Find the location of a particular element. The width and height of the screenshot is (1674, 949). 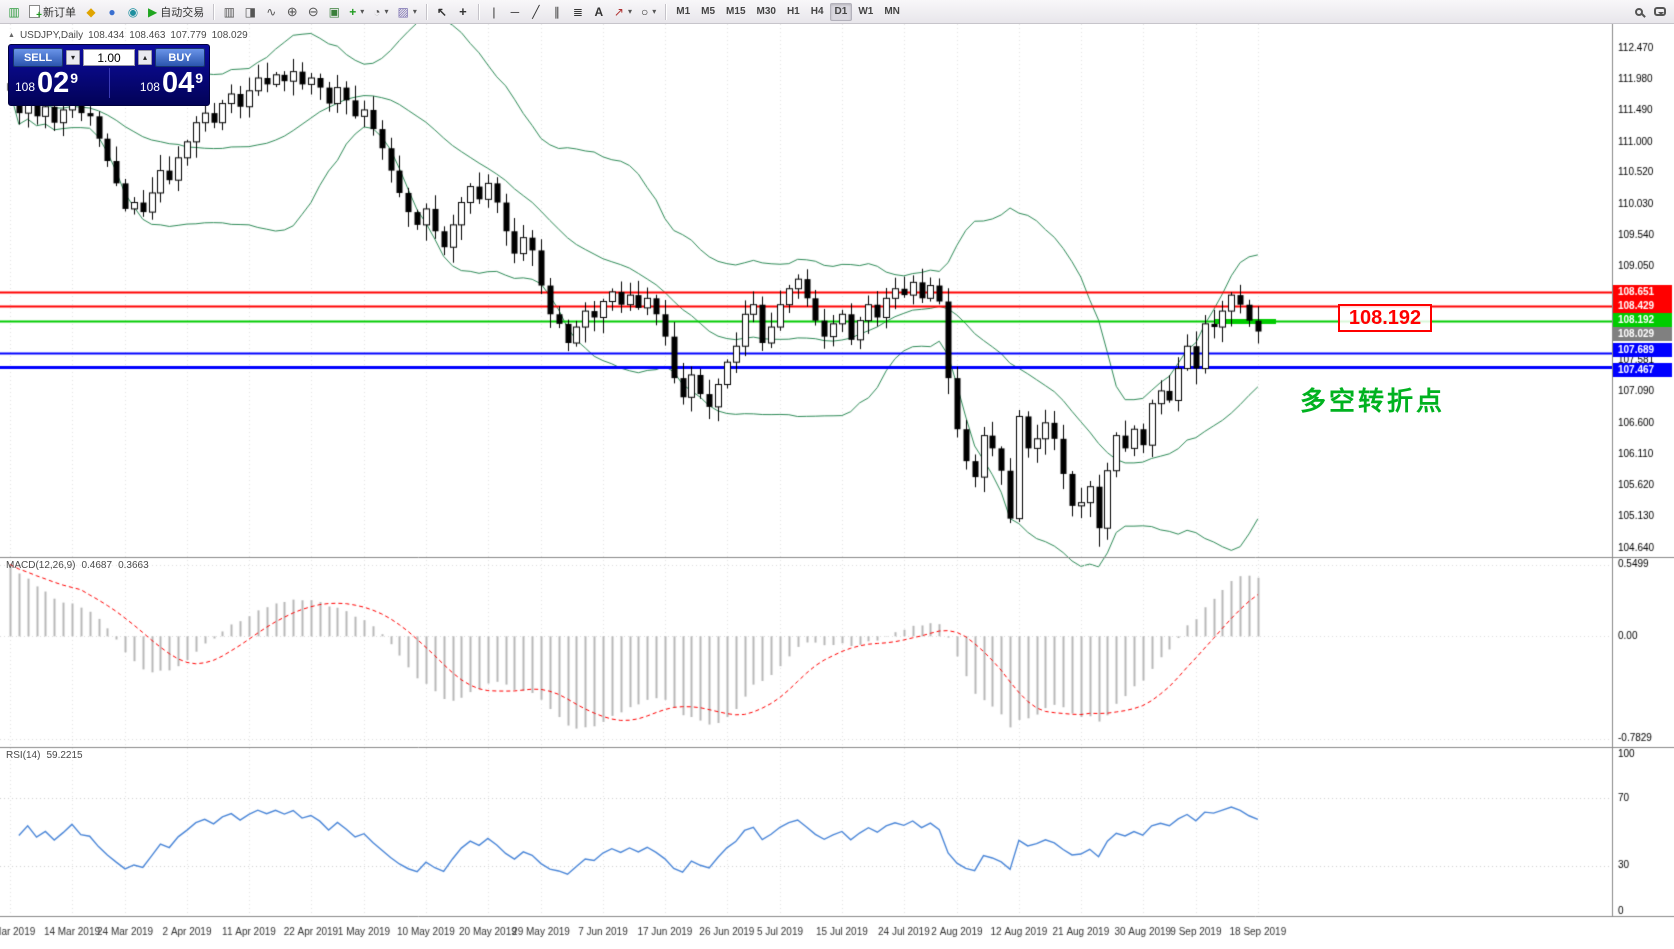

app-chart-icon-button: ▥ is located at coordinates (14, 12).